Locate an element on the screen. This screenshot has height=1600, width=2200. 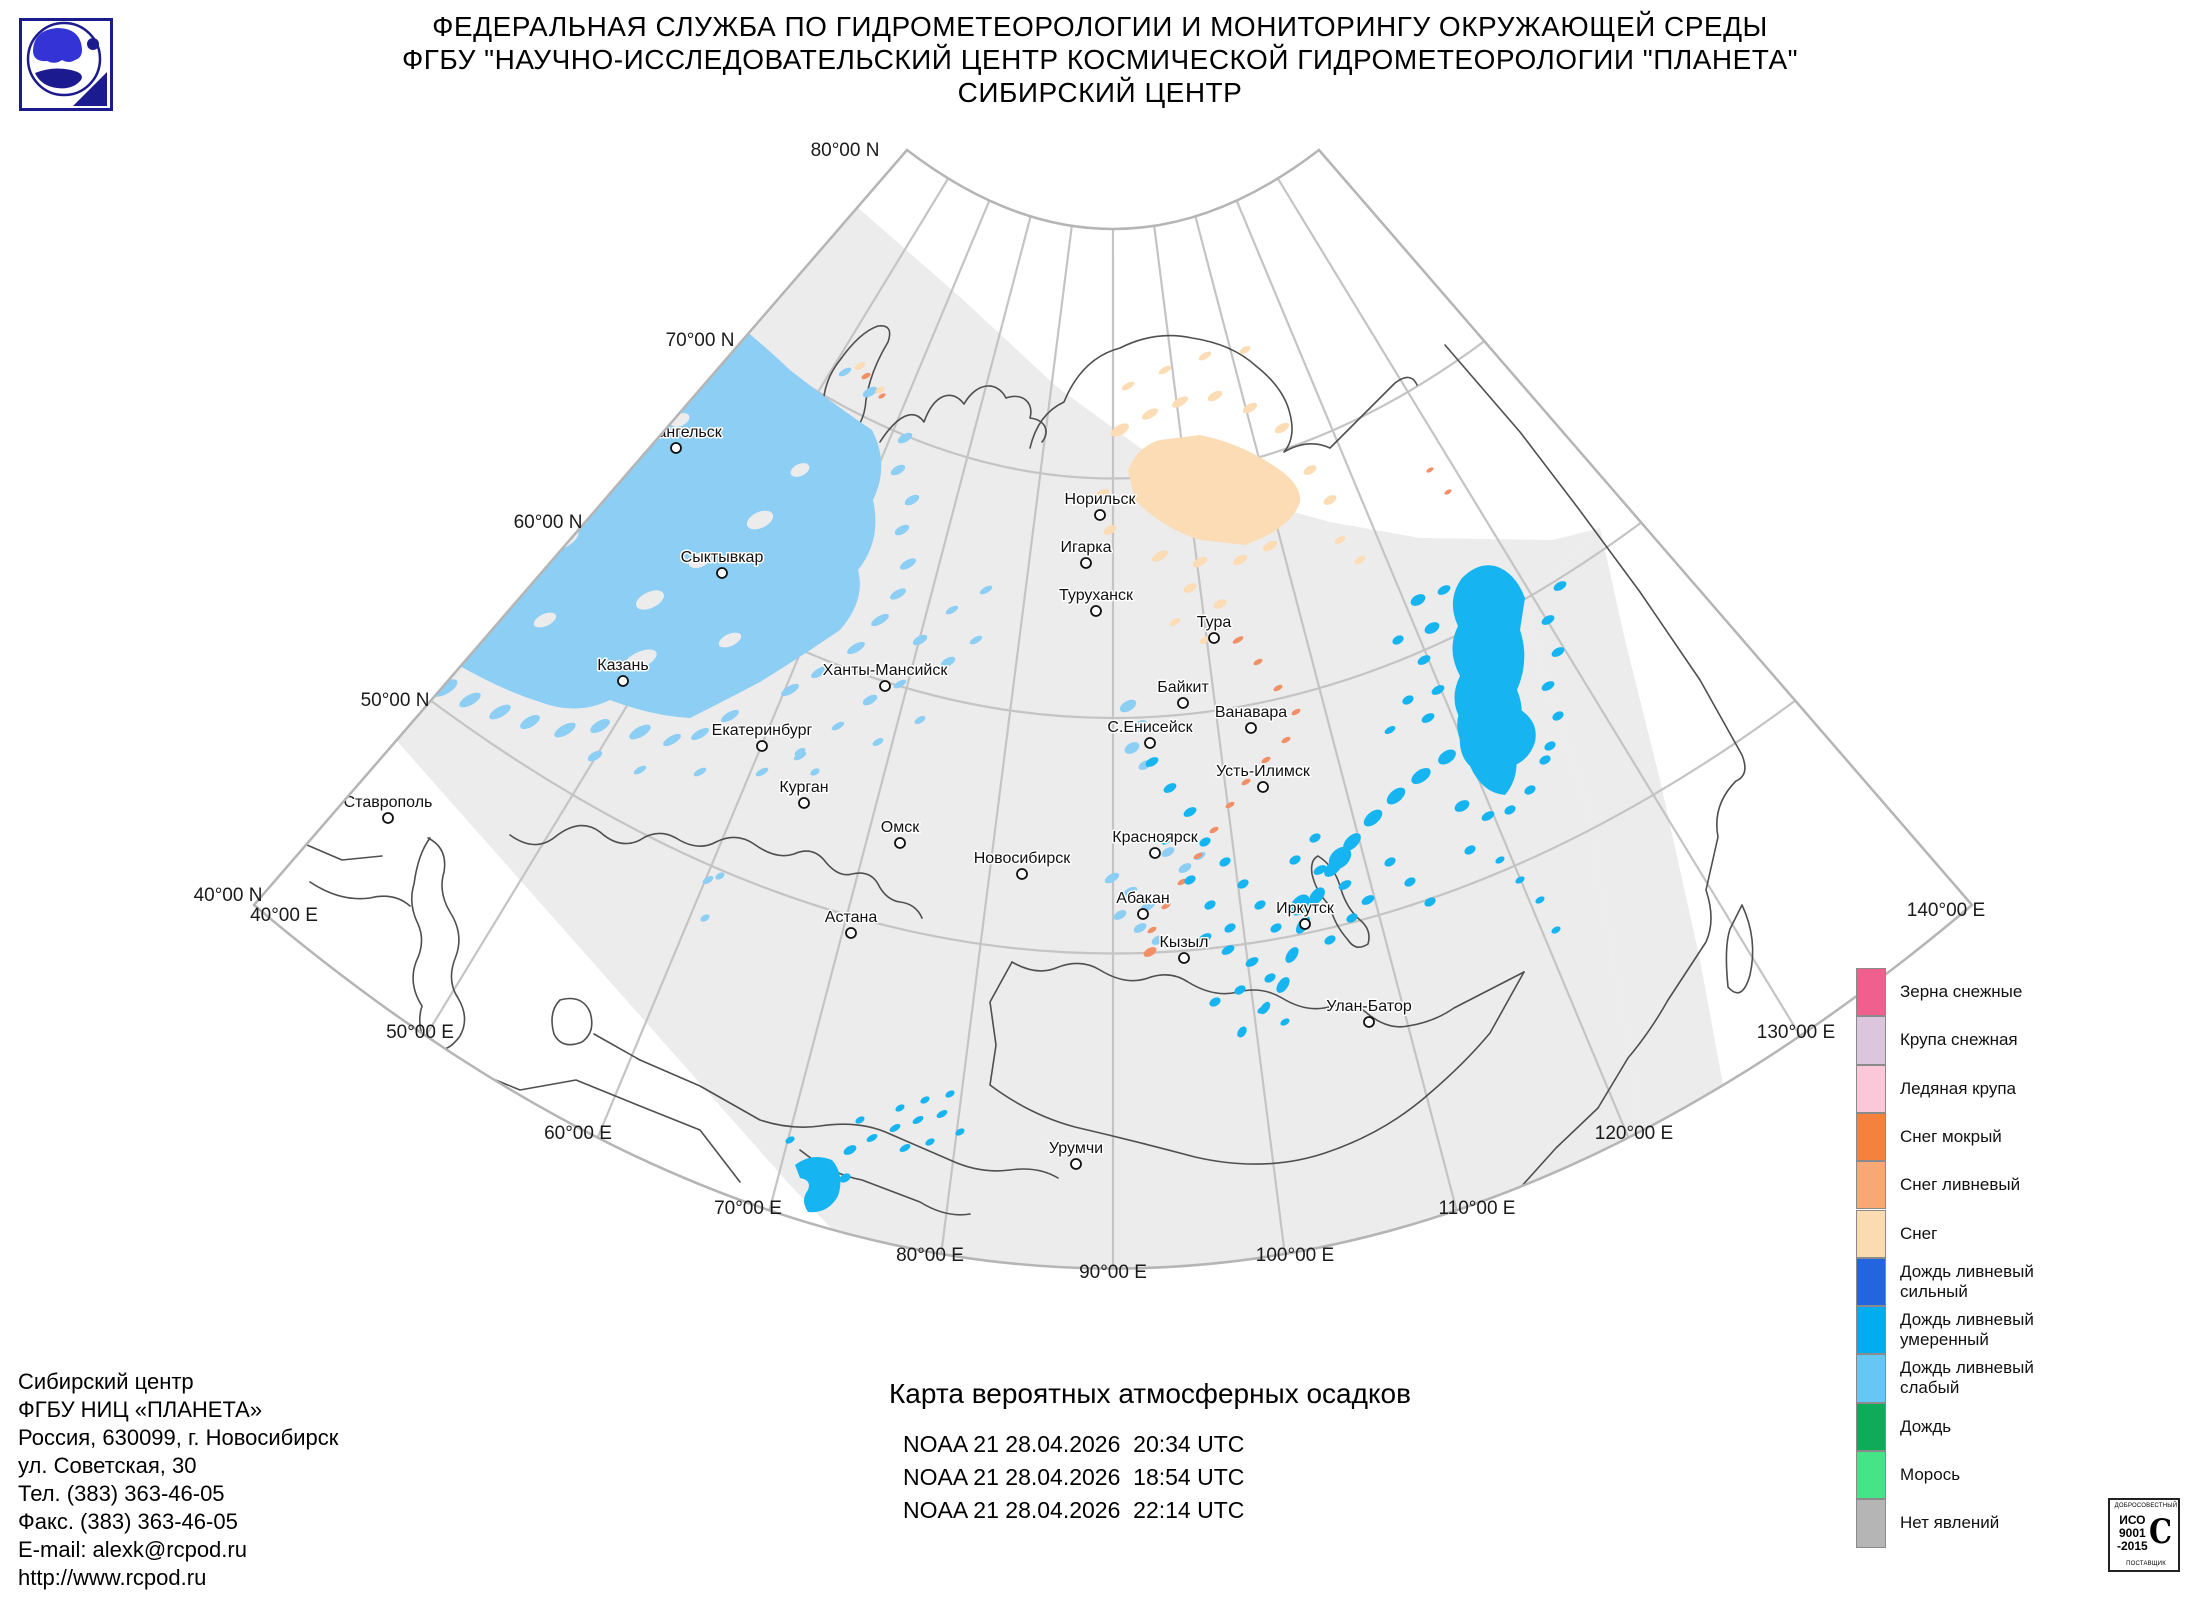
city-label: Байкит is located at coordinates (1183, 687).